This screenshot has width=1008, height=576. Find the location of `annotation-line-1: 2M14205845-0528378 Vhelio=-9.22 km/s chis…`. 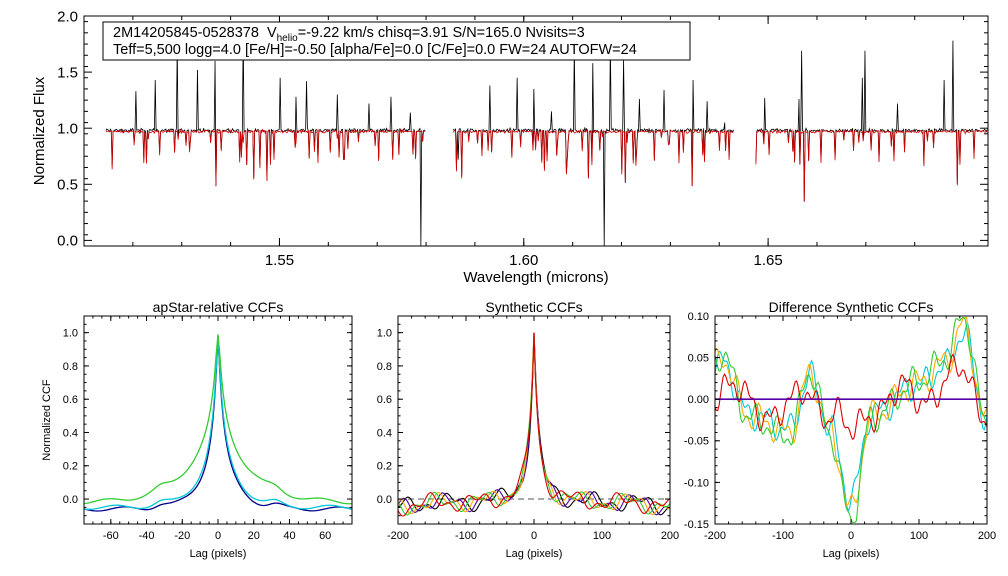

annotation-line-1: 2M14205845-0528378 Vhelio=-9.22 km/s chis… is located at coordinates (349, 34).